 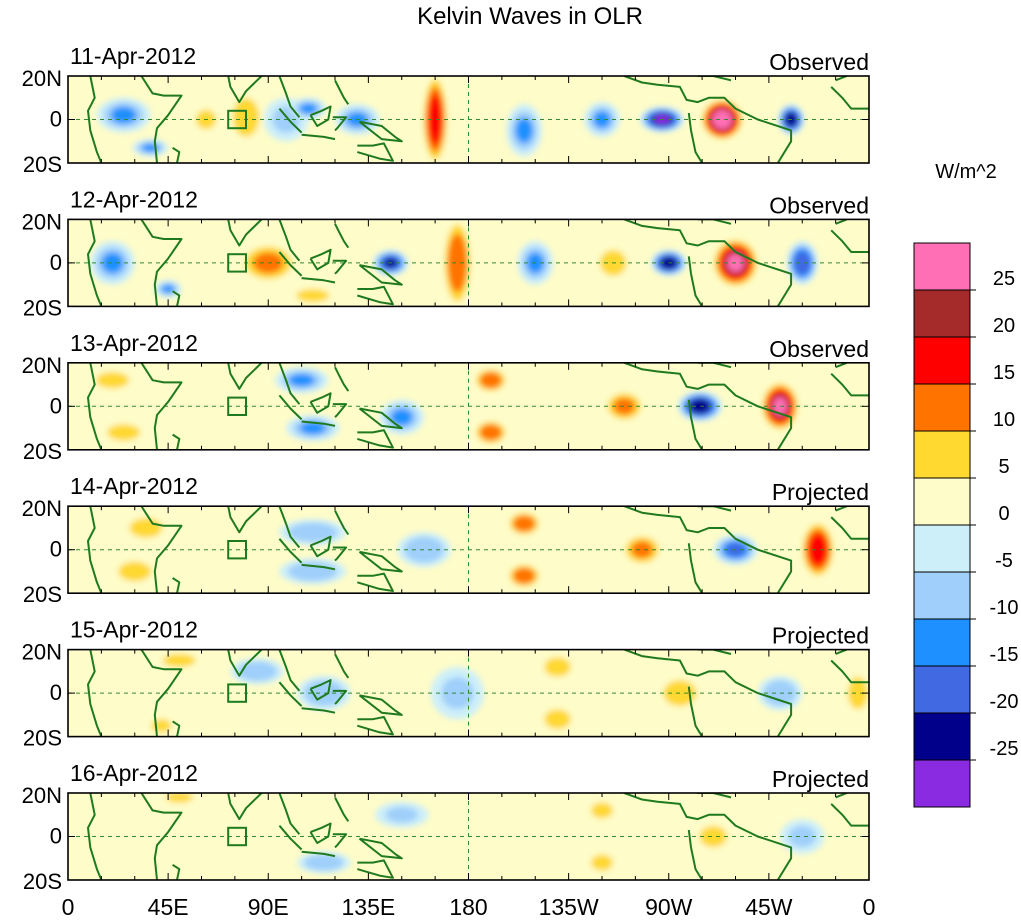 What do you see at coordinates (1004, 655) in the screenshot?
I see `colorbar-tick-label: -15` at bounding box center [1004, 655].